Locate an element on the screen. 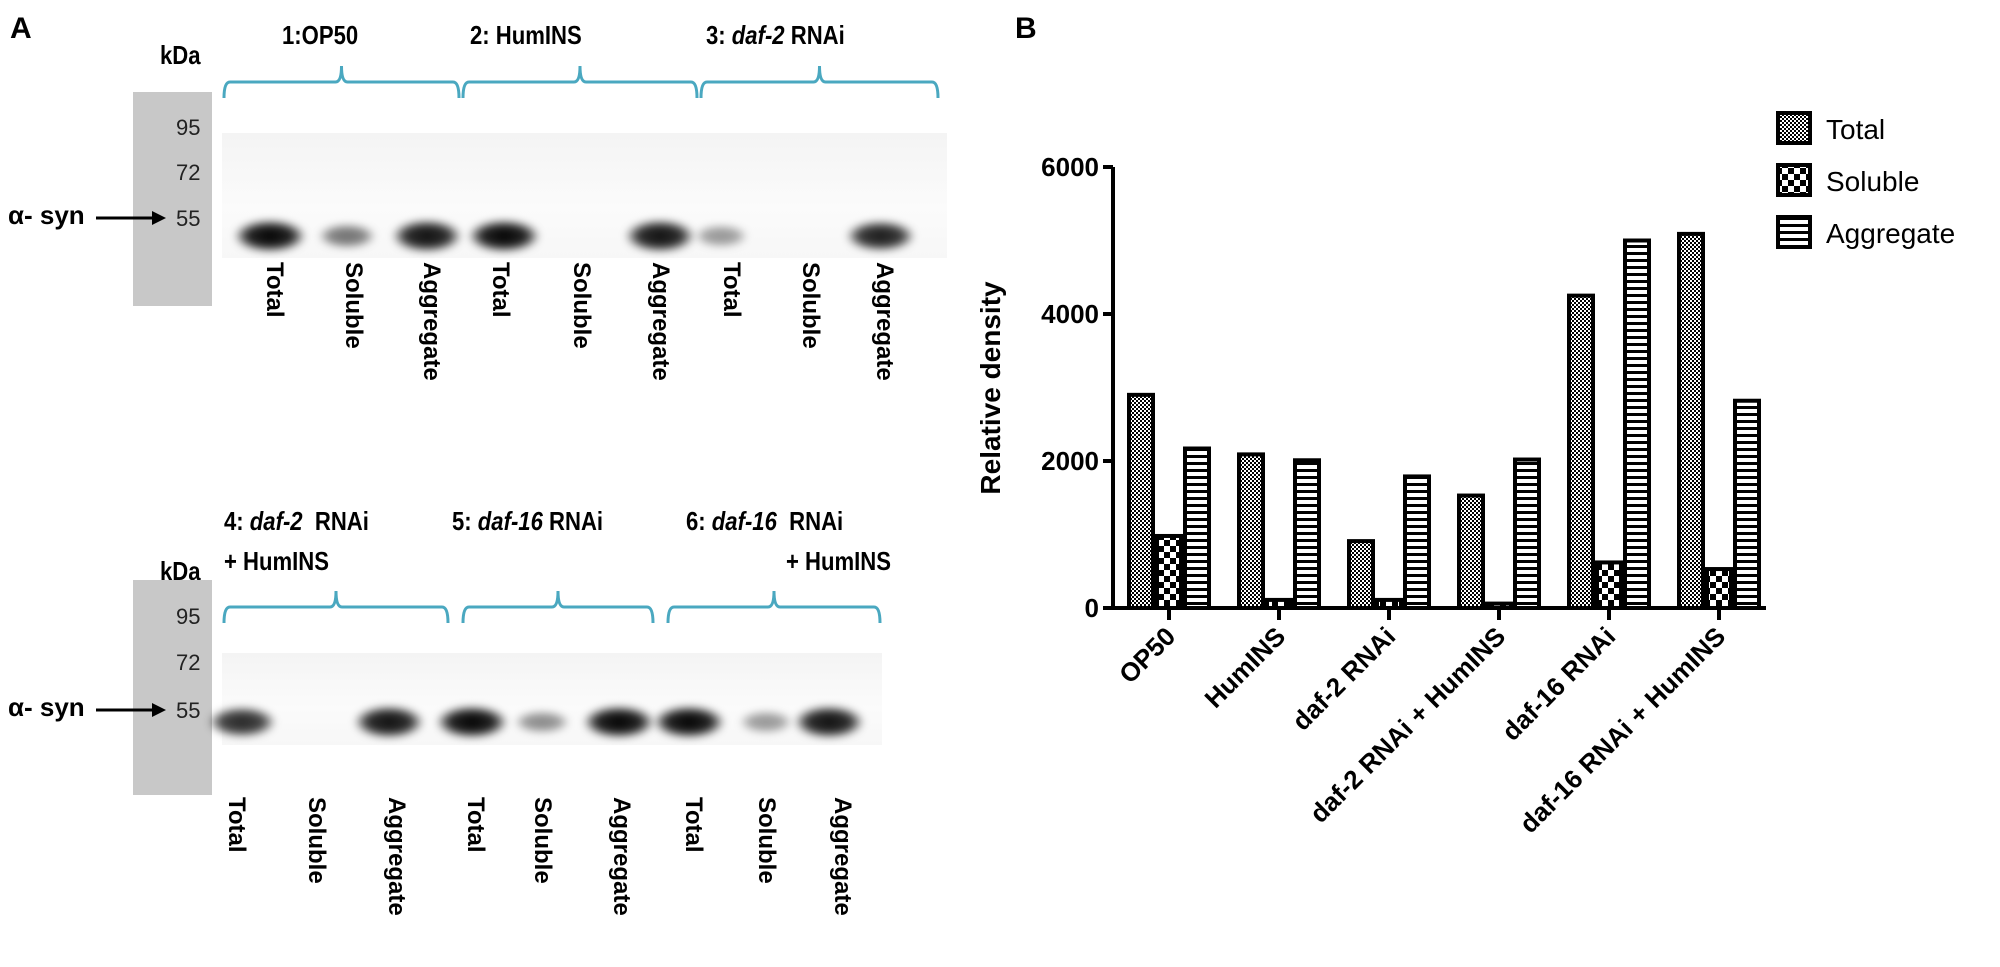 The width and height of the screenshot is (2000, 967). x-tick-label: OP50 is located at coordinates (1147, 655).